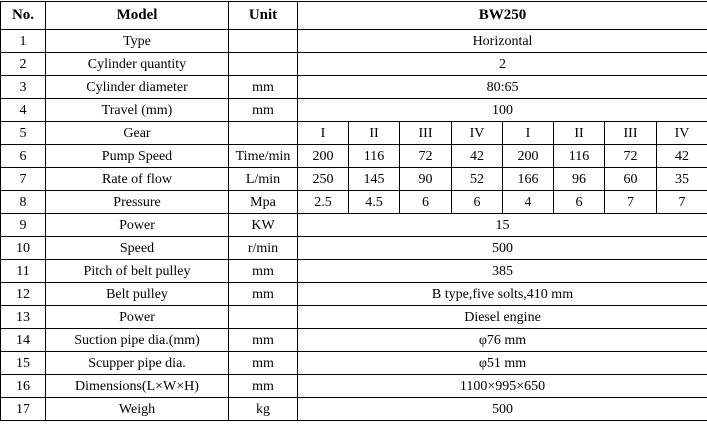 The height and width of the screenshot is (424, 707). I want to click on row-model: Speed, so click(137, 248).